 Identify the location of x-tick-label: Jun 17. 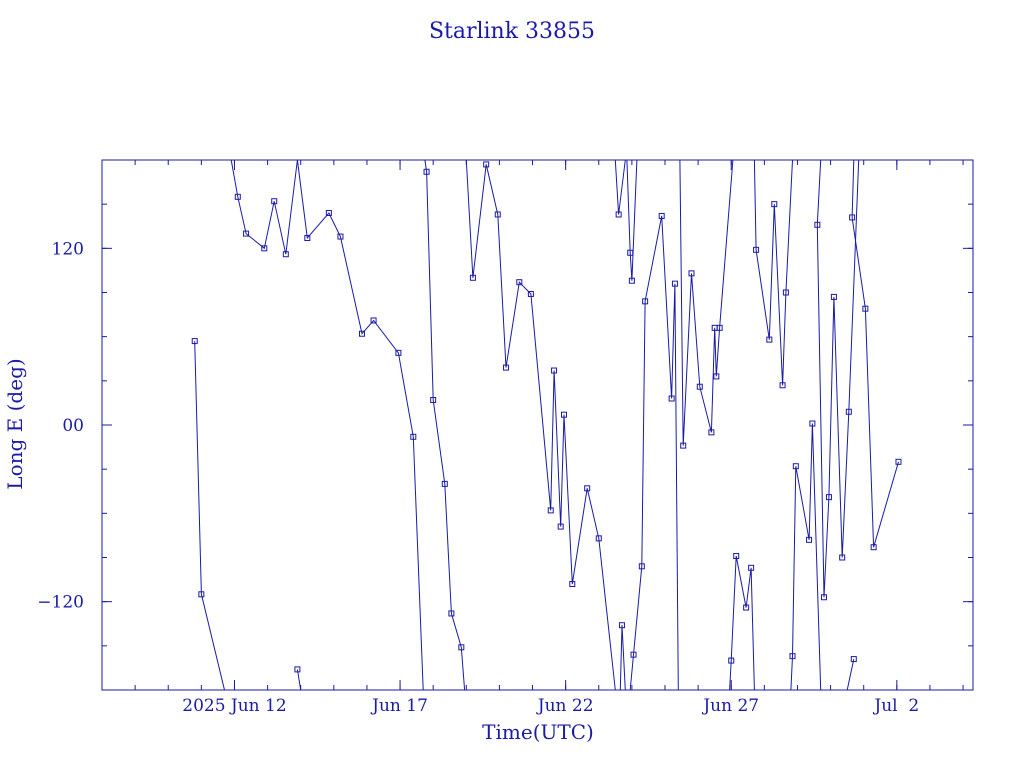
(399, 706).